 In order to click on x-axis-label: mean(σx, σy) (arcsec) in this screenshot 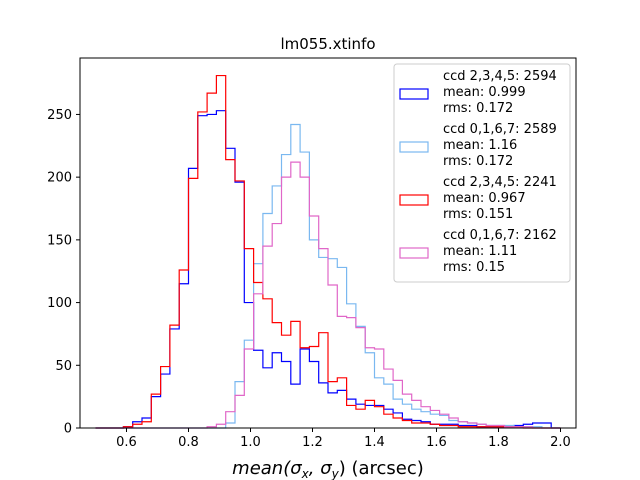, I will do `click(328, 469)`.